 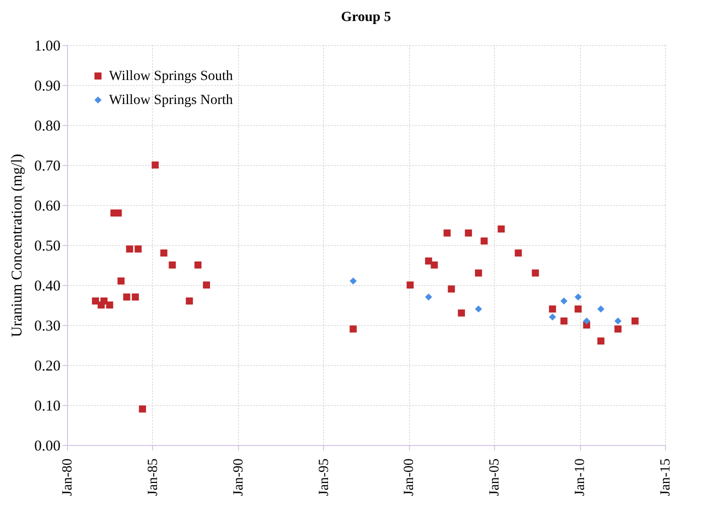 I want to click on x-tick-label: Jan-85, so click(x=153, y=477).